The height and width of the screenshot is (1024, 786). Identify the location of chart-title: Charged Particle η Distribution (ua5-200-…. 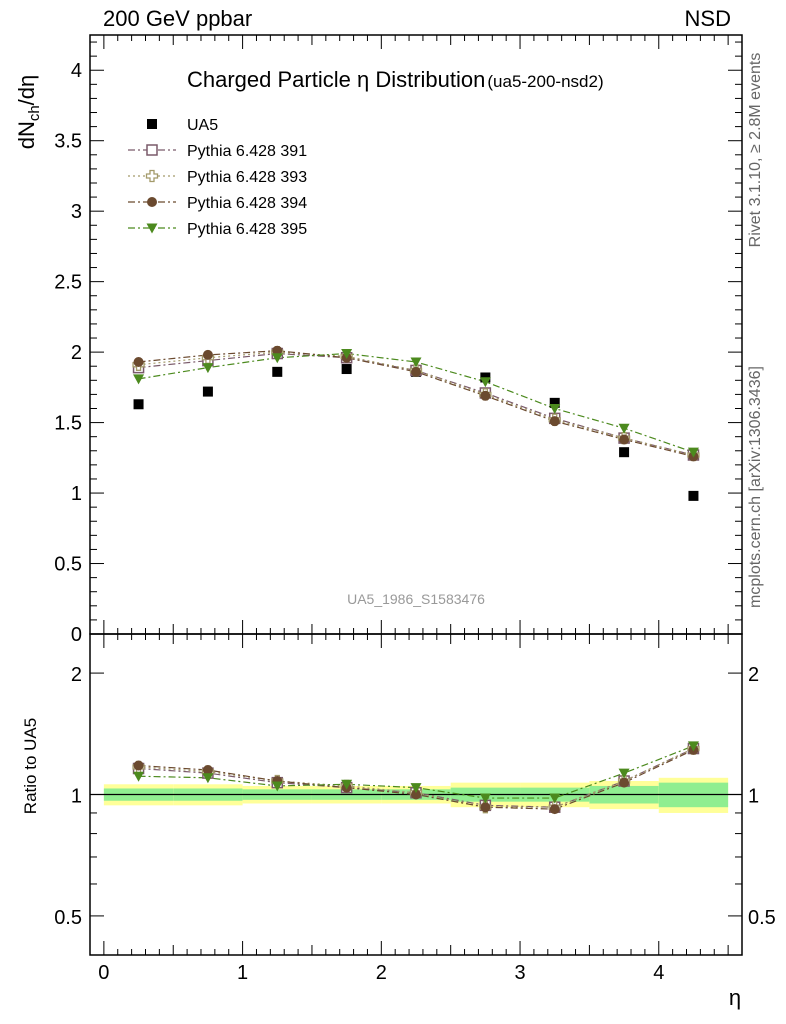
(395, 79).